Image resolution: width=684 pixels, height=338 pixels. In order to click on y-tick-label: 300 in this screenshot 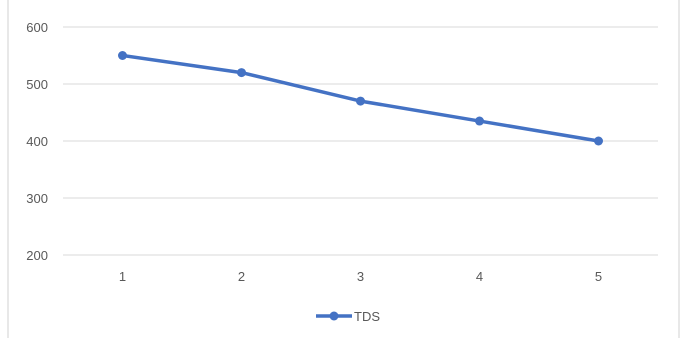, I will do `click(37, 198)`.